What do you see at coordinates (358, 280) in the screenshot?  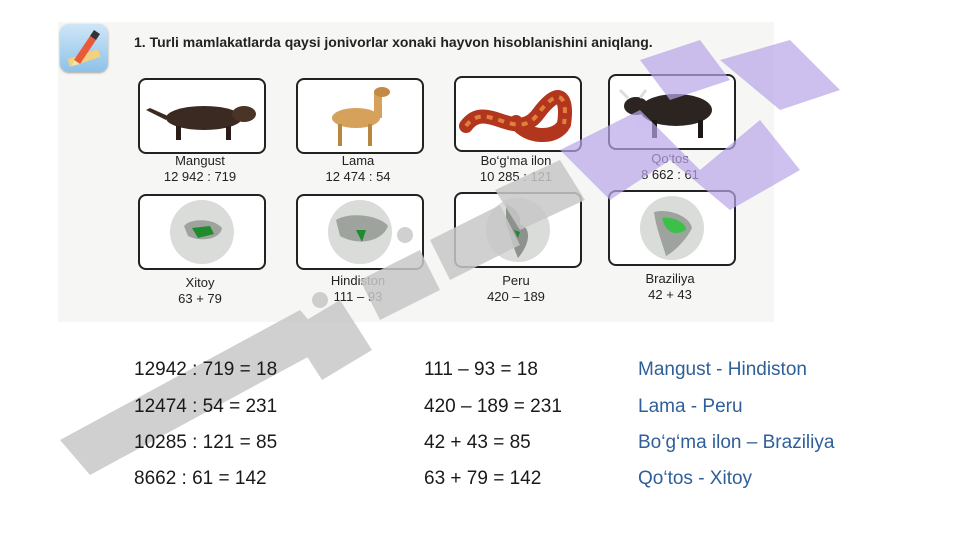 I see `country-name: Hindiston` at bounding box center [358, 280].